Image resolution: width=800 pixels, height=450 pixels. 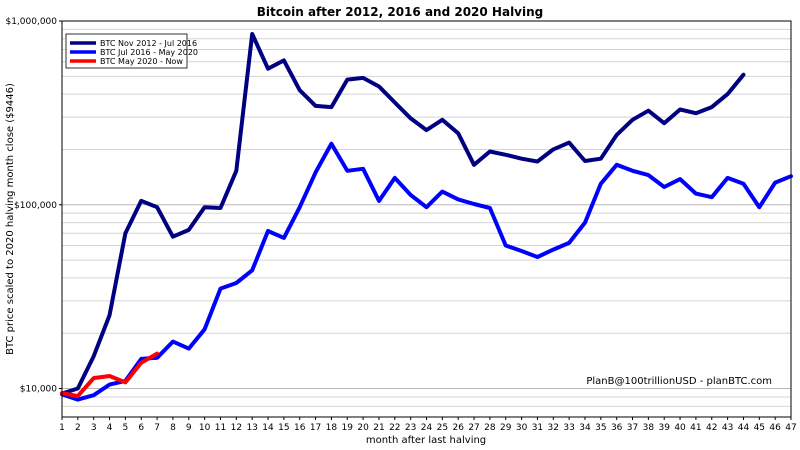 What do you see at coordinates (173, 428) in the screenshot?
I see `x-tick-label: 8` at bounding box center [173, 428].